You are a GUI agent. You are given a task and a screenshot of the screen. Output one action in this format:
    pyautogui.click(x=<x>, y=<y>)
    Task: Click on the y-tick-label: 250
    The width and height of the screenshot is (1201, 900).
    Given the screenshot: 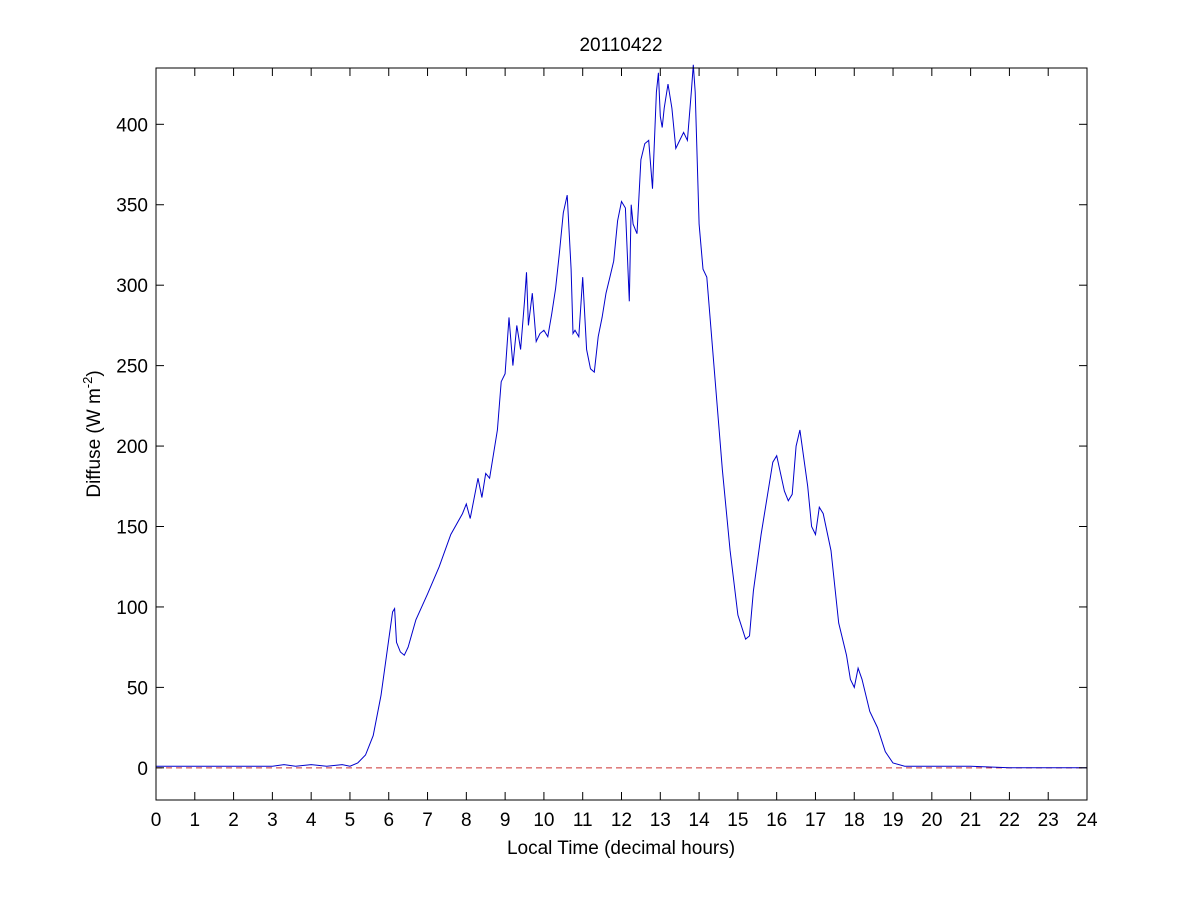 What is the action you would take?
    pyautogui.click(x=132, y=367)
    